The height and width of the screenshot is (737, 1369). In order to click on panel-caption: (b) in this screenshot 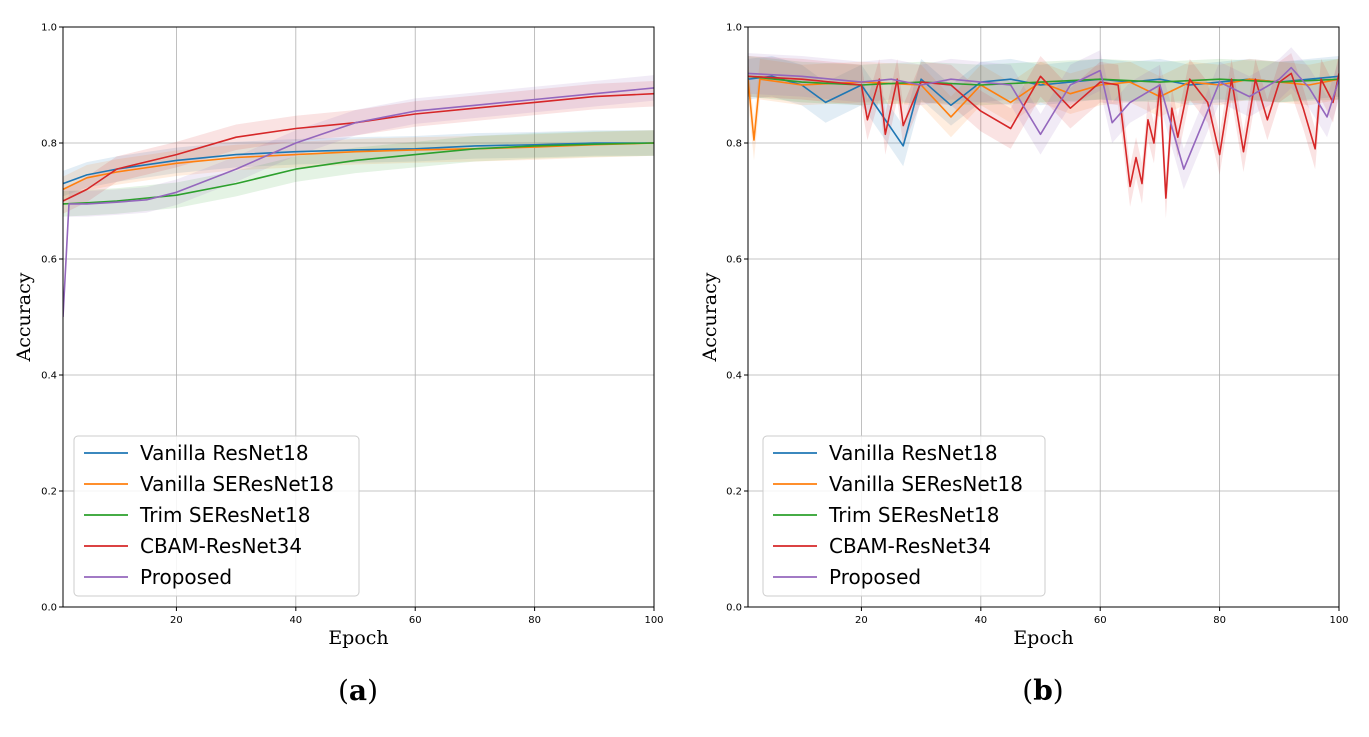, I will do `click(1042, 690)`.